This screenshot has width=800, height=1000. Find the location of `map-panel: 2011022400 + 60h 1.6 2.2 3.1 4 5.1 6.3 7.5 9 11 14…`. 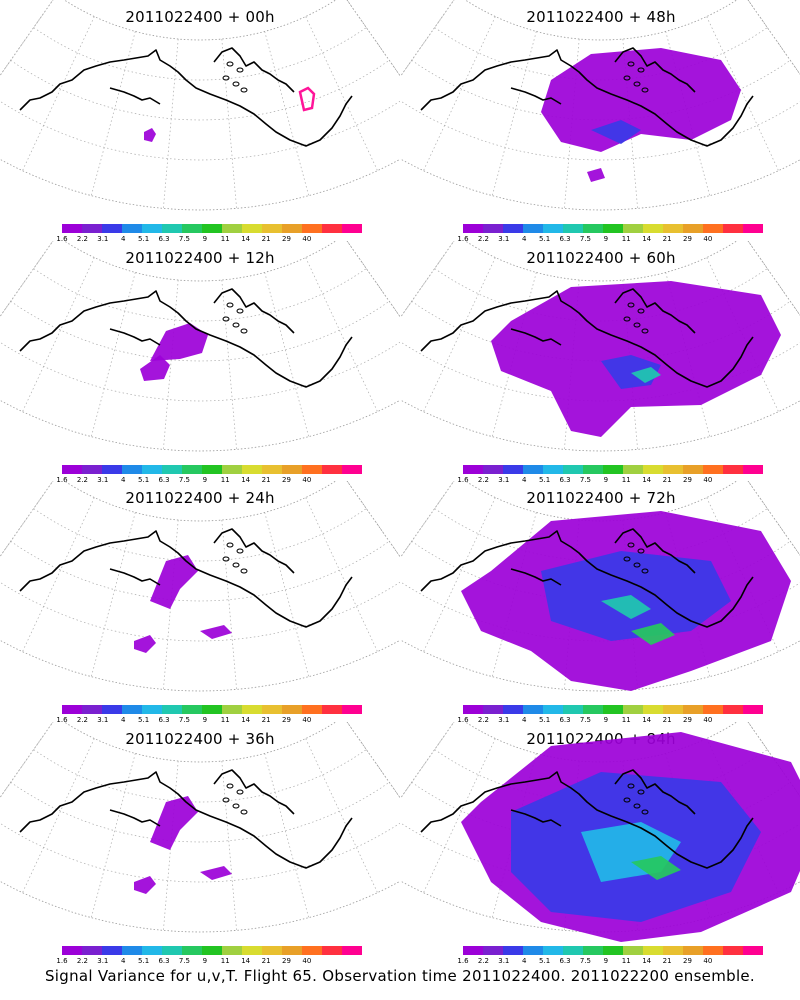

map-panel: 2011022400 + 60h 1.6 2.2 3.1 4 5.1 6.3 7.5 9 11 14… is located at coordinates (600, 362).